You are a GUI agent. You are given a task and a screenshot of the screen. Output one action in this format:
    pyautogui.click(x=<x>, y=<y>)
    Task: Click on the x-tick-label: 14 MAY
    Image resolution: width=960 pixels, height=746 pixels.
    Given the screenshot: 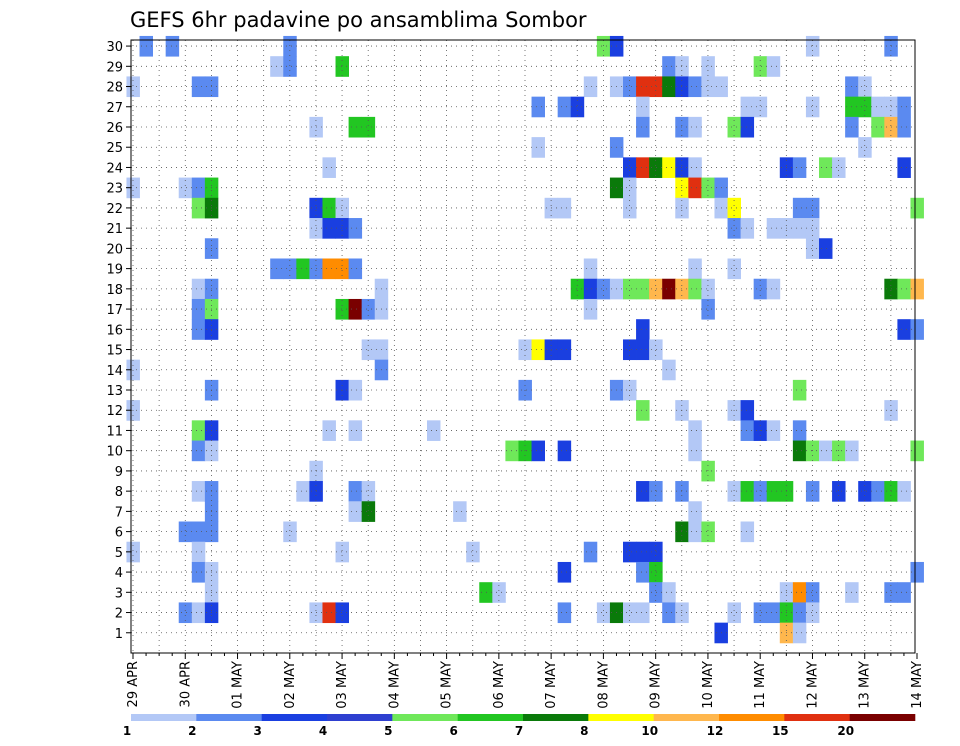 What is the action you would take?
    pyautogui.click(x=917, y=685)
    